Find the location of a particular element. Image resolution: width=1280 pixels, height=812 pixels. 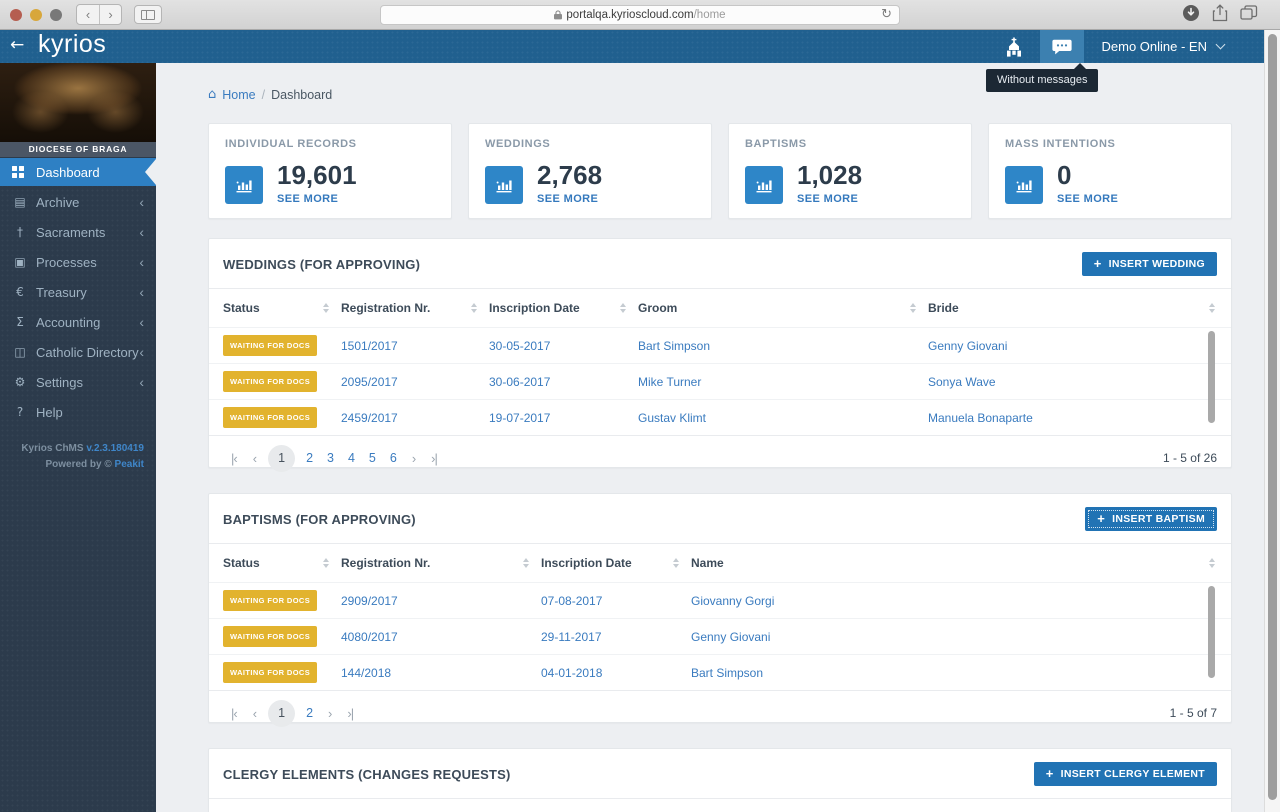

sidebar-item-treasury: € Treasury ‹ is located at coordinates (78, 292).